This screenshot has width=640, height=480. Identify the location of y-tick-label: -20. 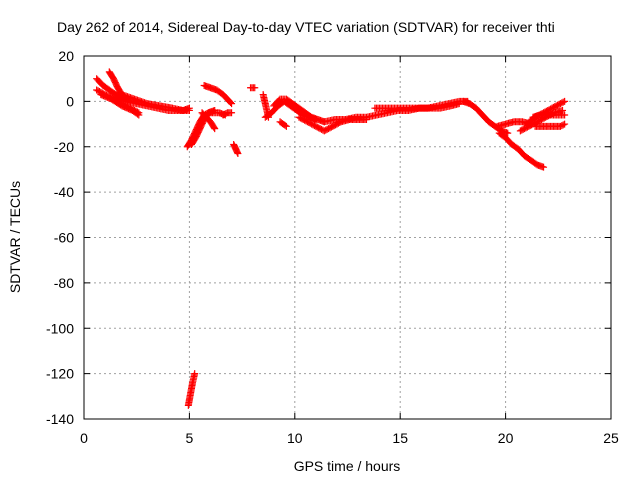
(64, 147).